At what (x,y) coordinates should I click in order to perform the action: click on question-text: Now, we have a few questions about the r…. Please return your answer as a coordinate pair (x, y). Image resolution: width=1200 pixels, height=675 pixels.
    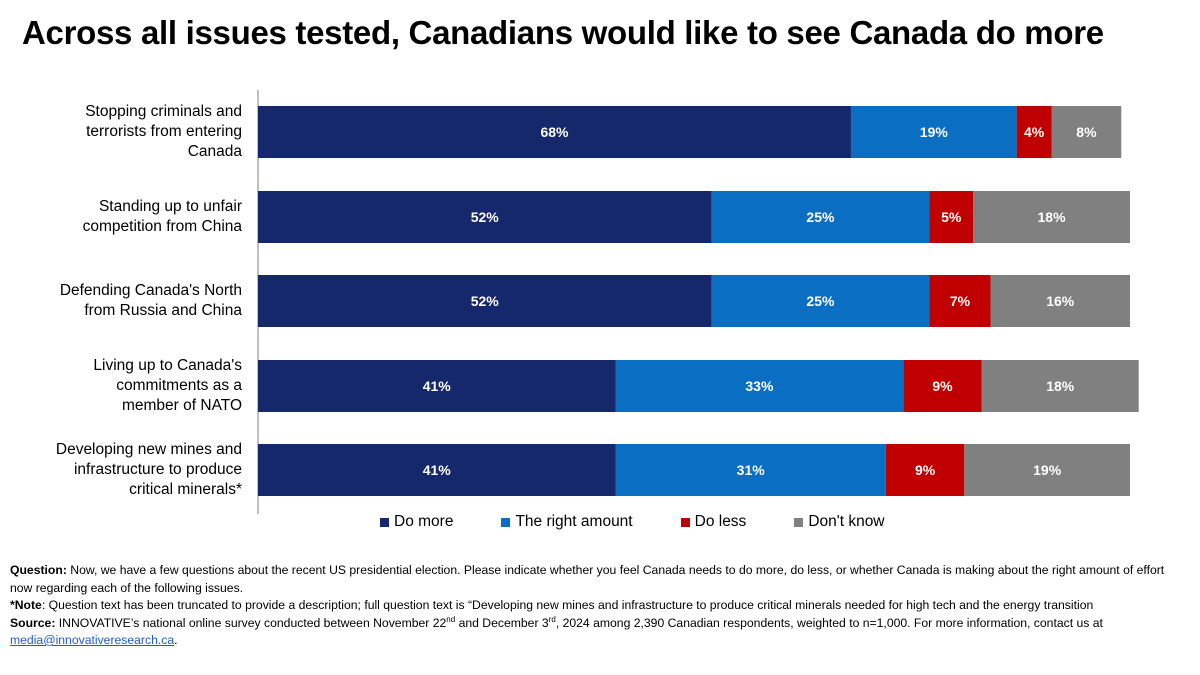
    Looking at the image, I should click on (587, 579).